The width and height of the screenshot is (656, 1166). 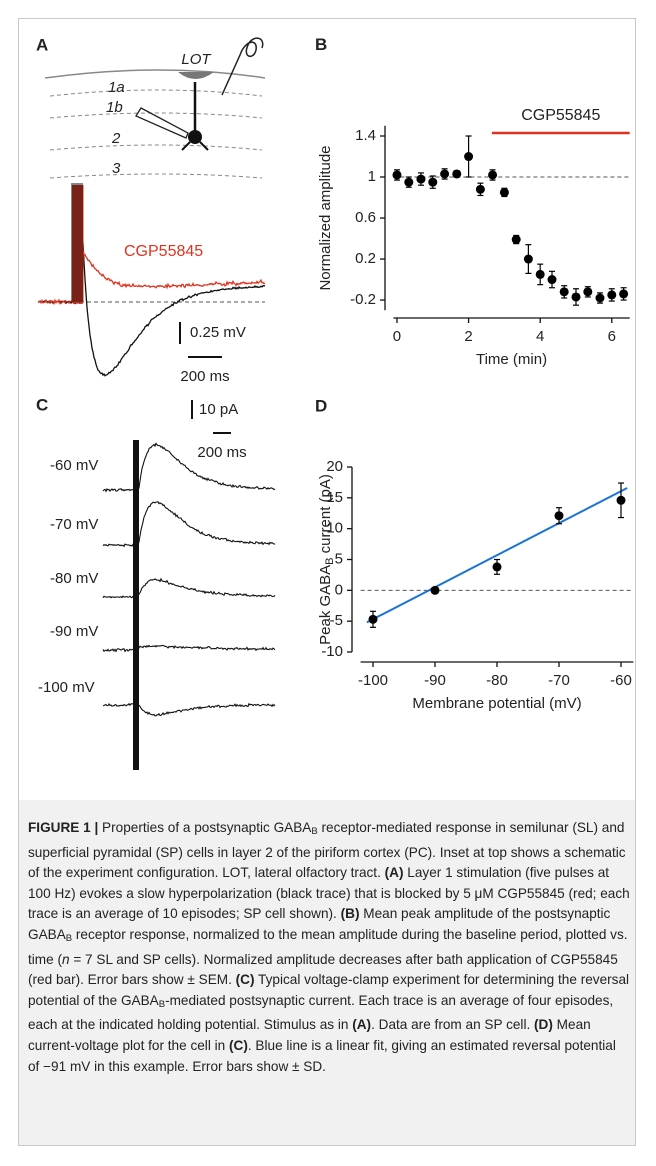 I want to click on holding-potential: -80 mV, so click(x=74, y=578).